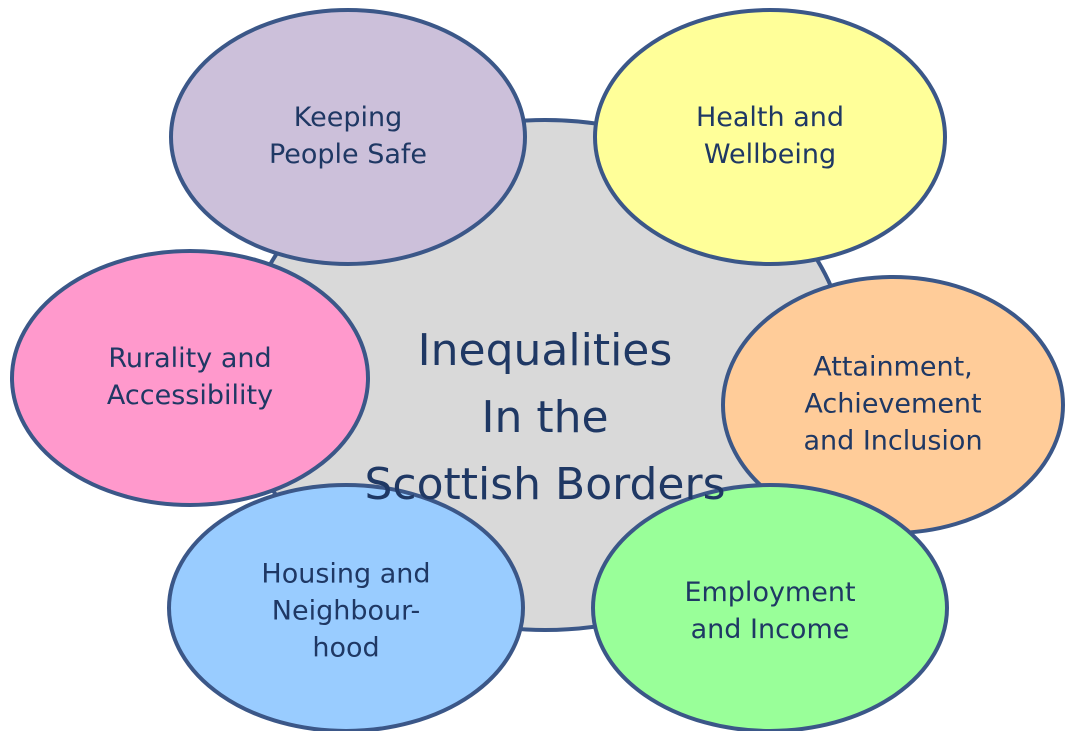 This screenshot has height=731, width=1065. What do you see at coordinates (769, 592) in the screenshot?
I see `node-label: Employment` at bounding box center [769, 592].